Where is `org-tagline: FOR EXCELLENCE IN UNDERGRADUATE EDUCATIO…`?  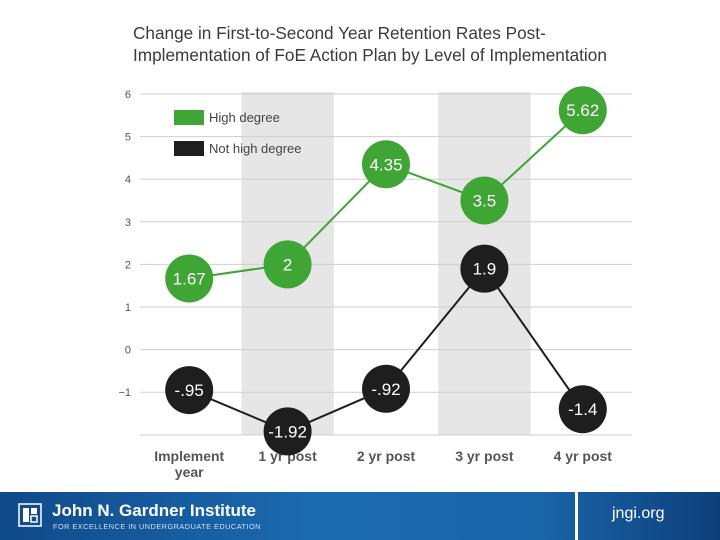
org-tagline: FOR EXCELLENCE IN UNDERGRADUATE EDUCATIO… is located at coordinates (157, 526).